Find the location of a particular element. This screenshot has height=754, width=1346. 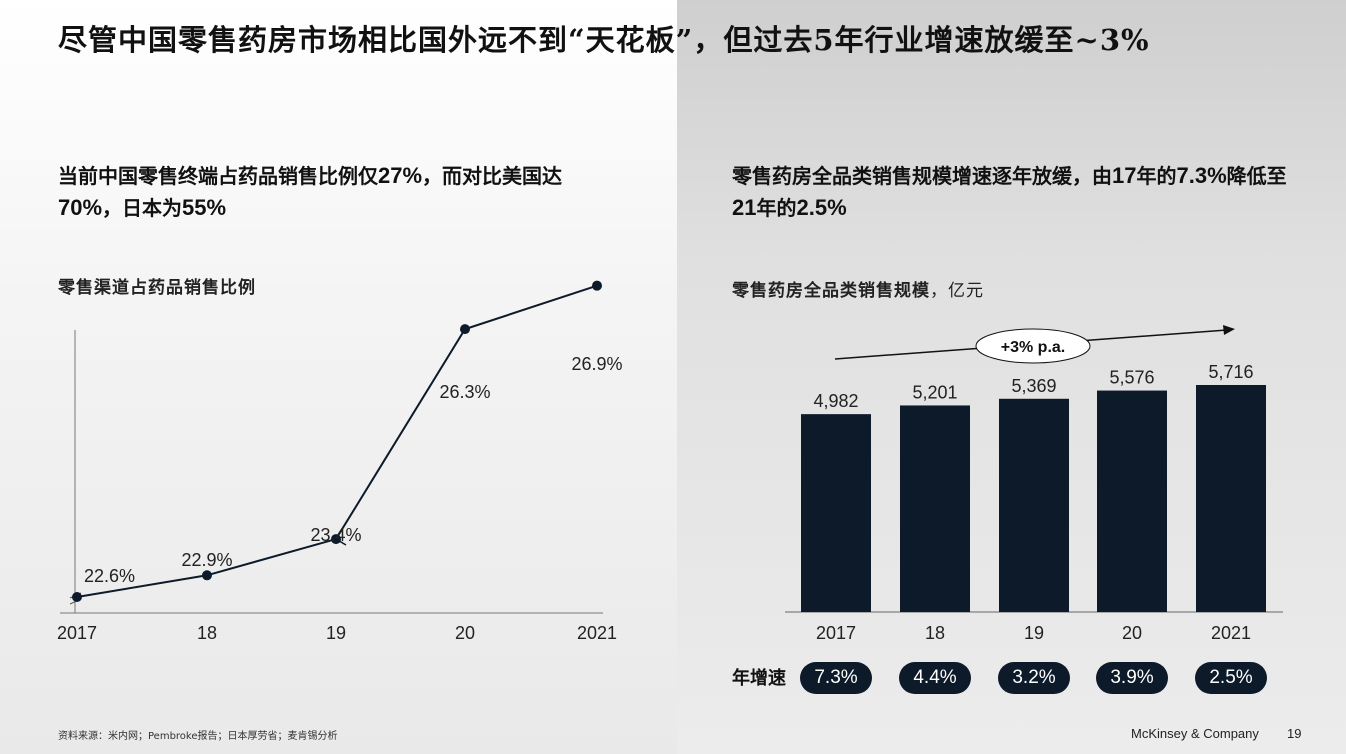

trend-arrow-head is located at coordinates (1229, 330).